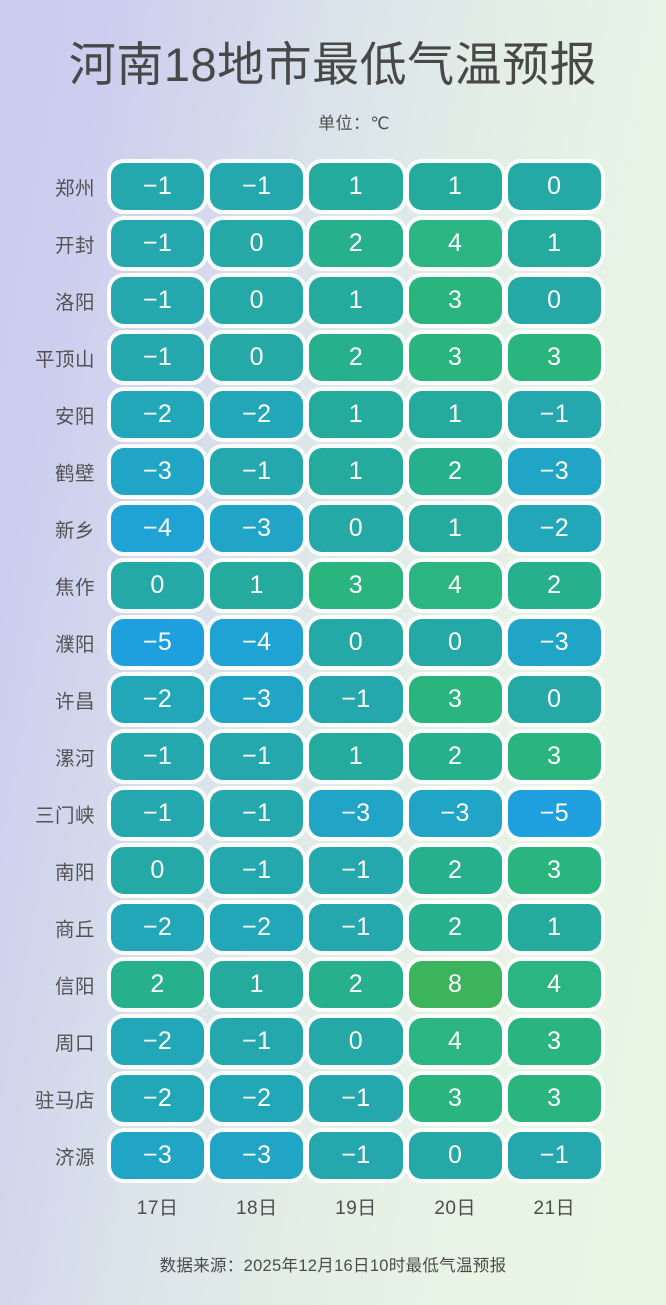  What do you see at coordinates (455, 1041) in the screenshot?
I see `temperature-cell: 4` at bounding box center [455, 1041].